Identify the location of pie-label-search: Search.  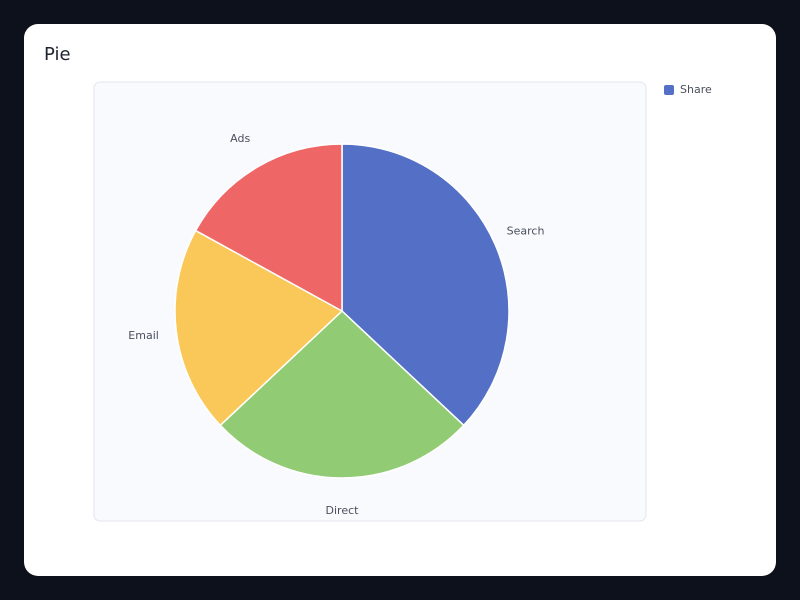
(526, 231).